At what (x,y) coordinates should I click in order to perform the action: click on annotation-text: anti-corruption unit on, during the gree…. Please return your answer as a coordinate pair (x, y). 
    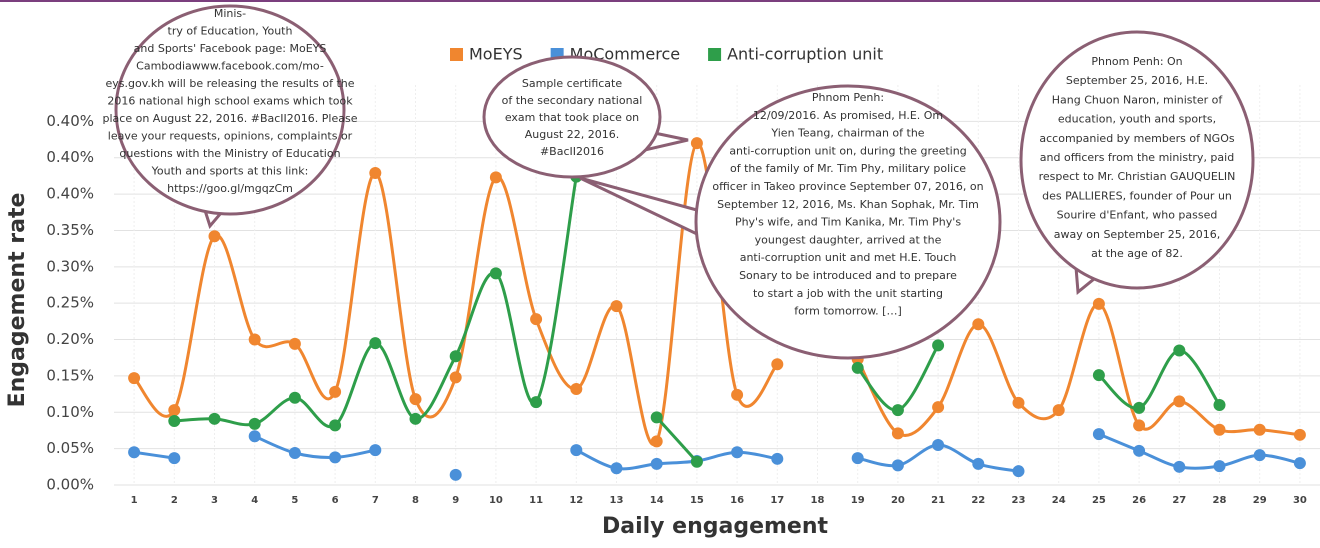
    Looking at the image, I should click on (847, 150).